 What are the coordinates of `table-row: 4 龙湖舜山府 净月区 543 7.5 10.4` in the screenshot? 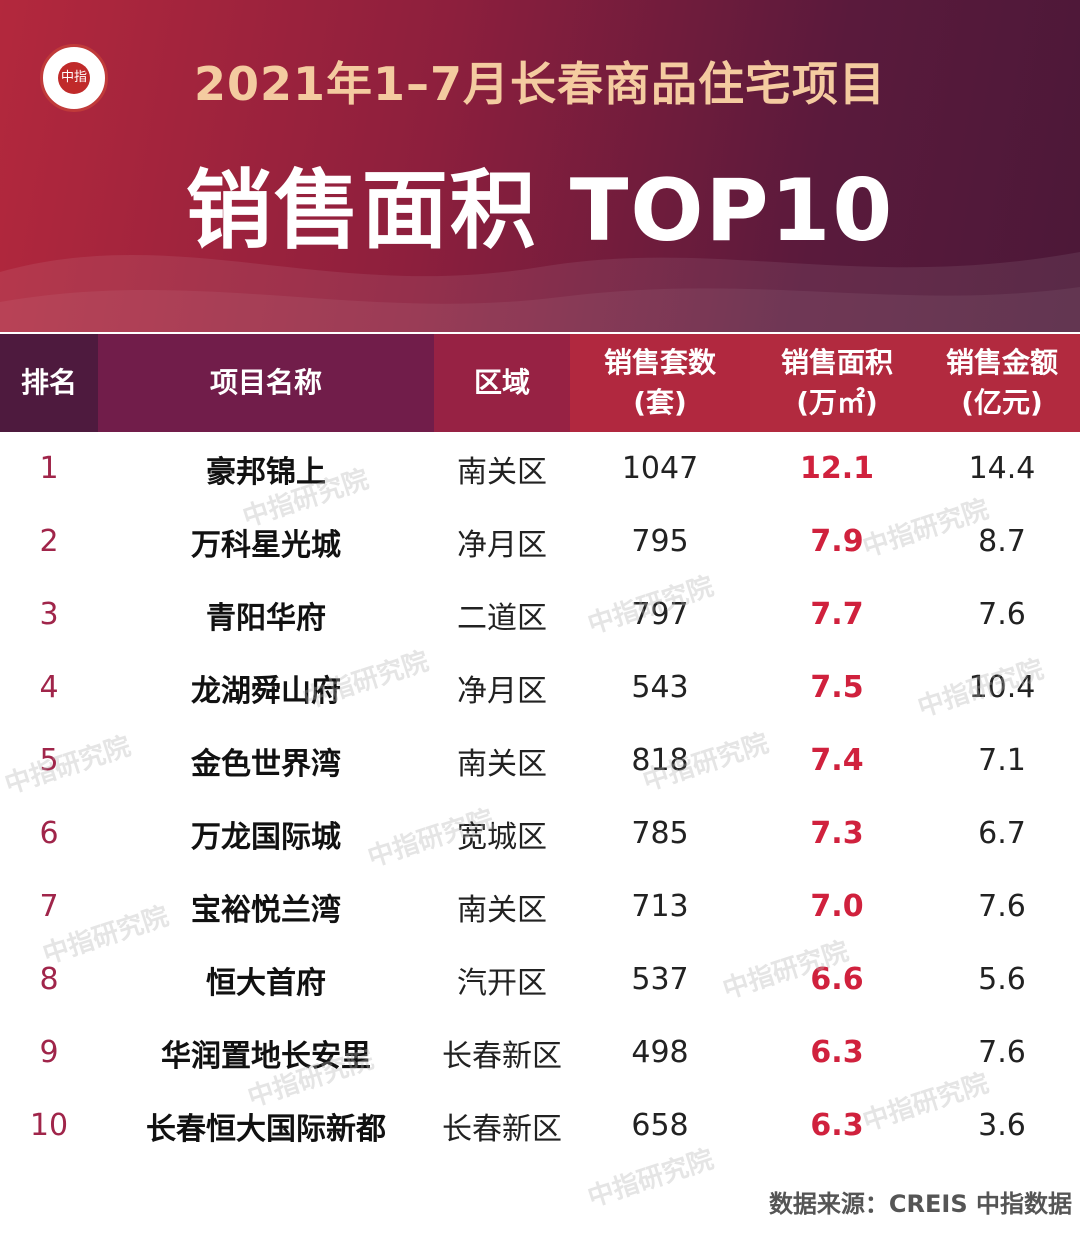 It's located at (540, 687).